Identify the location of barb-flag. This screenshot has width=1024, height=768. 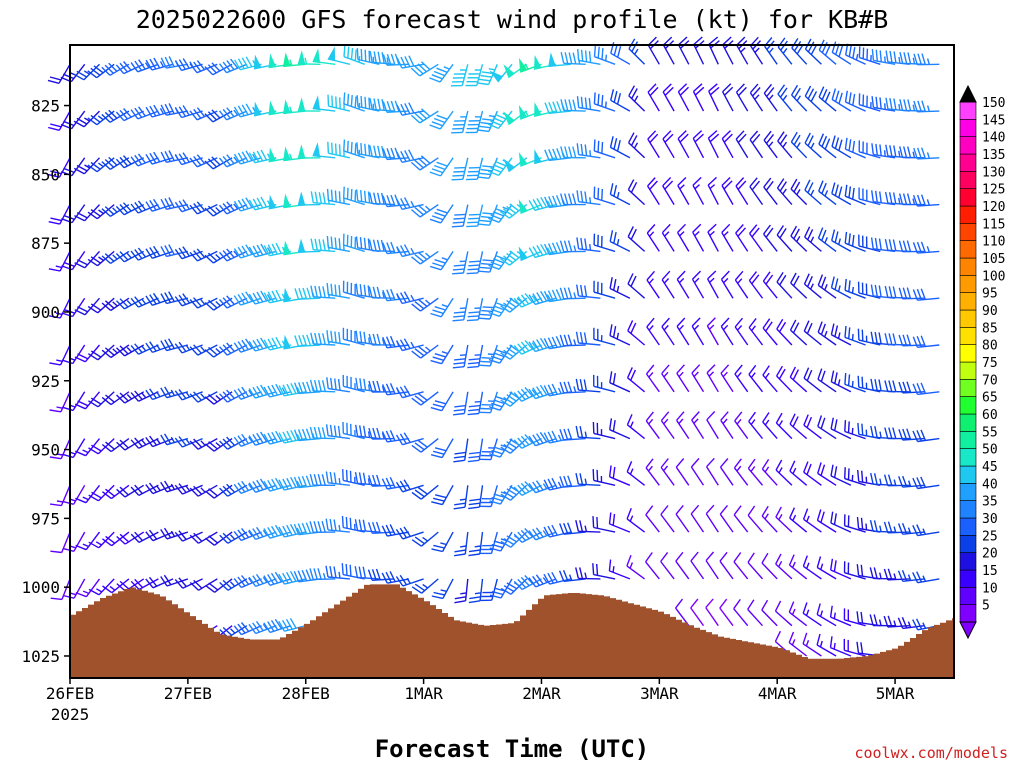
(316, 149).